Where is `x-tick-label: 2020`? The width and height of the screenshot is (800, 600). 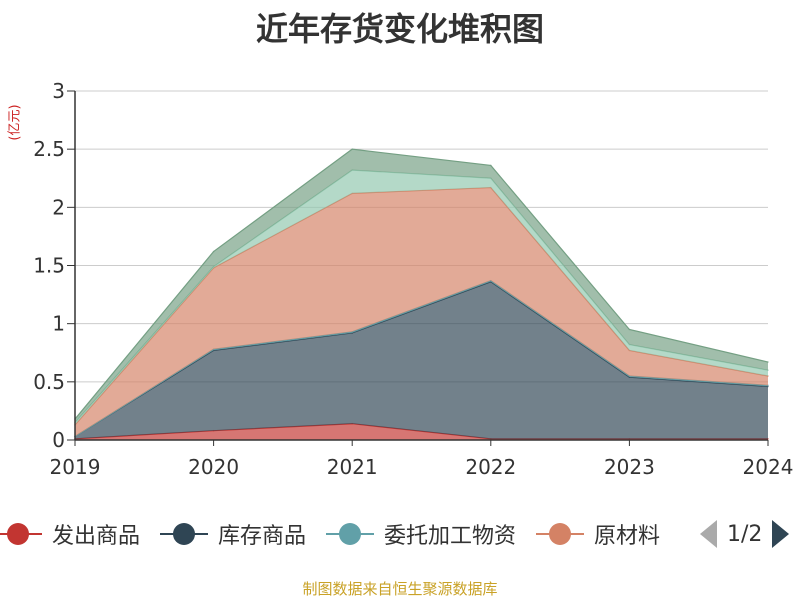 x-tick-label: 2020 is located at coordinates (213, 467).